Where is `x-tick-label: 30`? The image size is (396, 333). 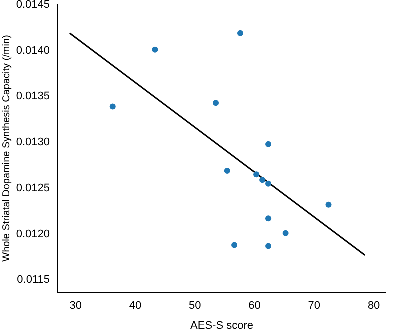 x-tick-label: 30 is located at coordinates (76, 306).